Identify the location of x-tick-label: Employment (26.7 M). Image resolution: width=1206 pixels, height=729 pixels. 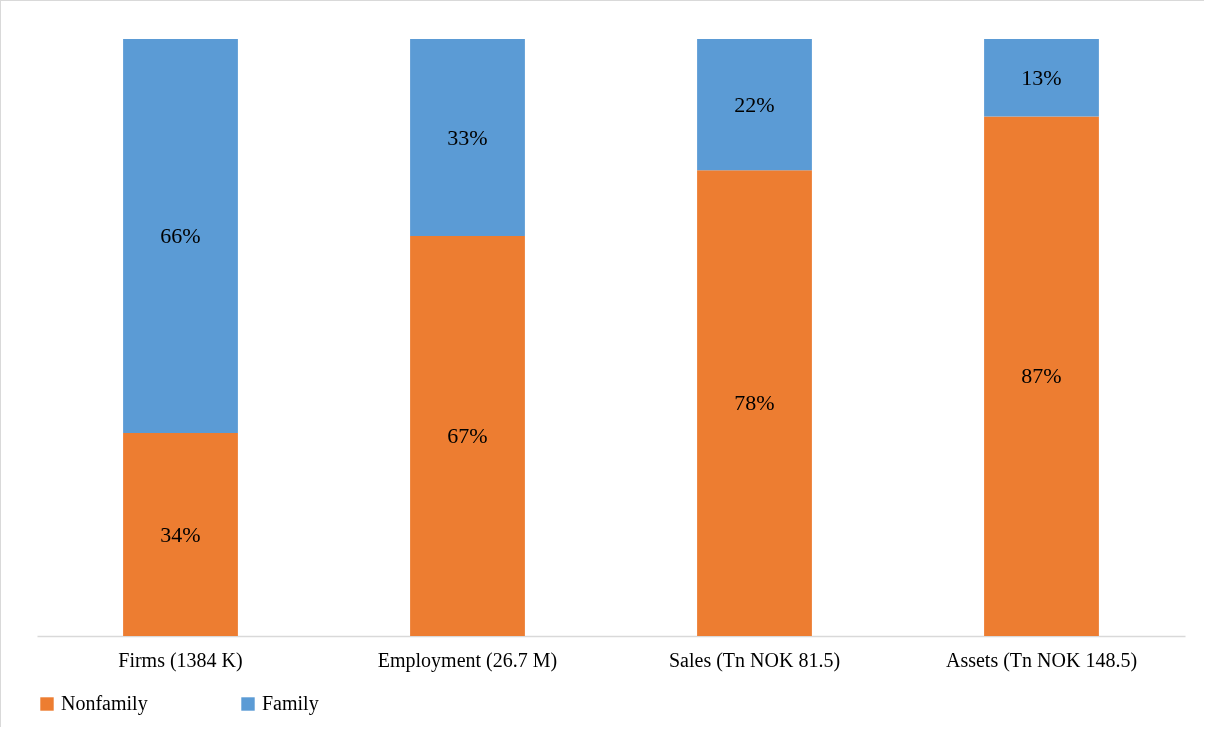
(467, 660).